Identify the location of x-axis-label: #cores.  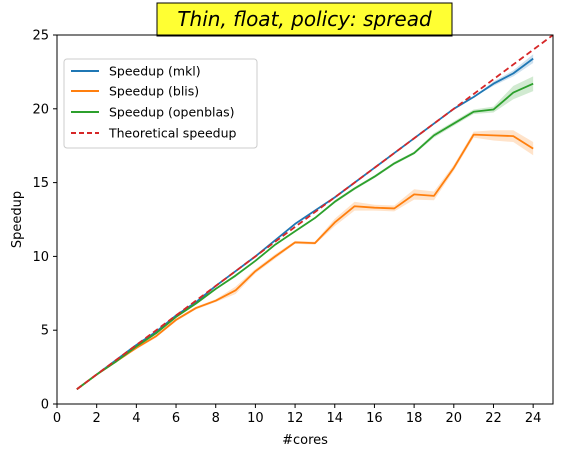
(305, 440).